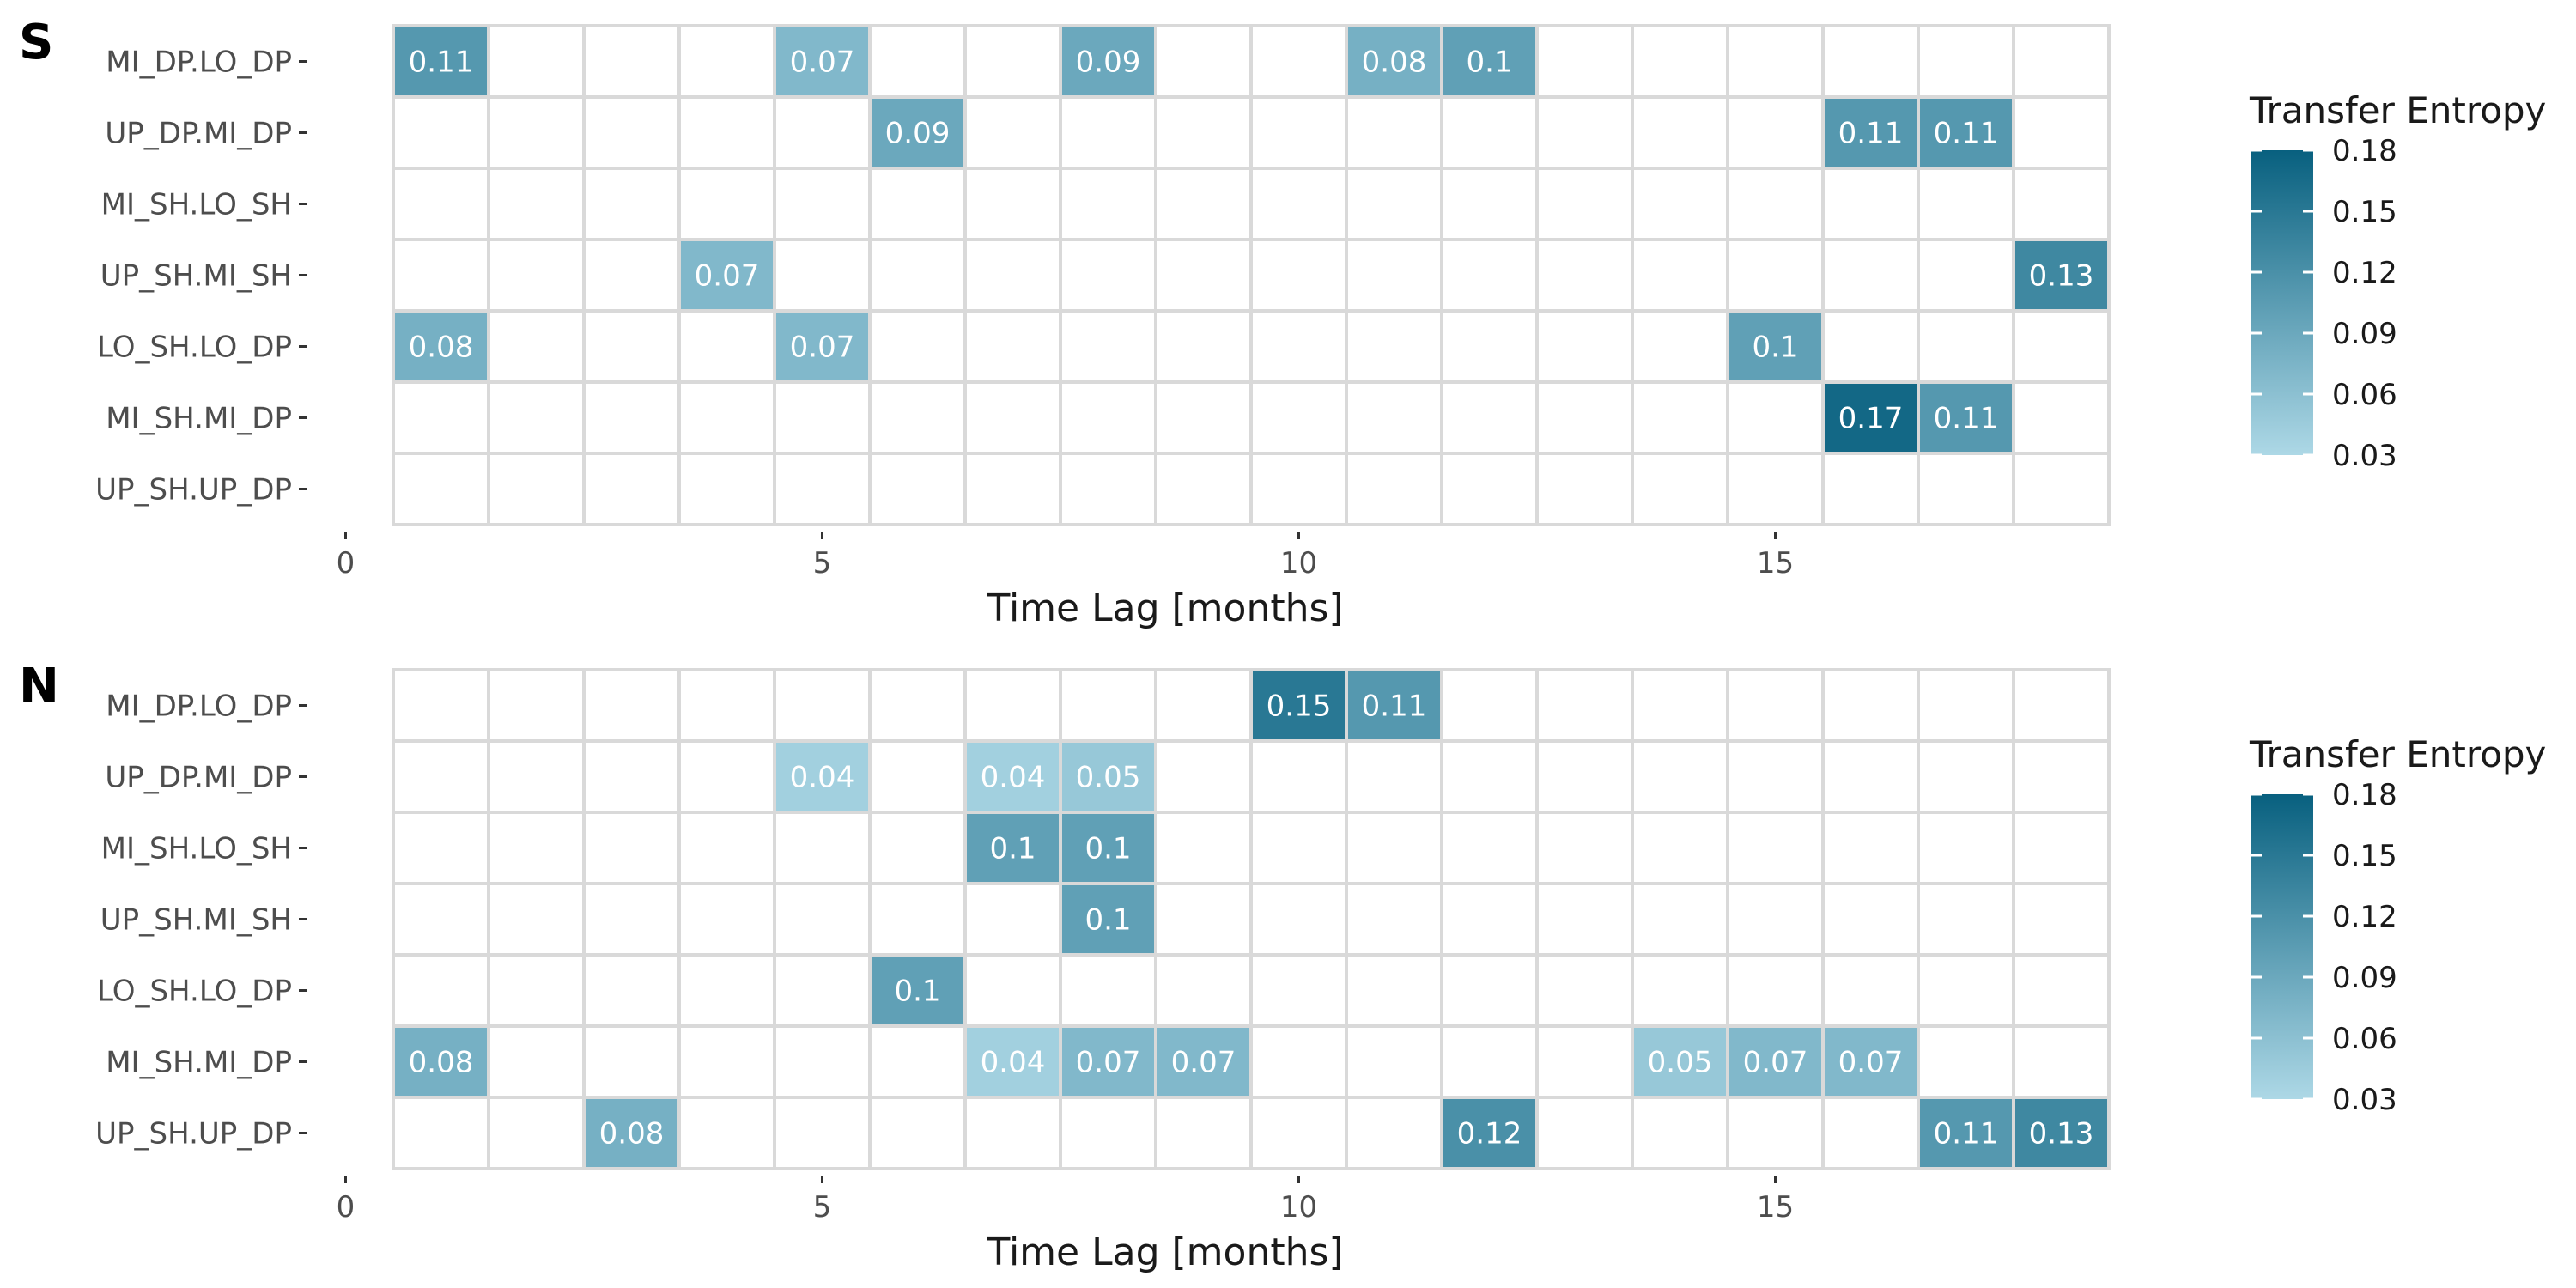 Image resolution: width=2576 pixels, height=1288 pixels. Describe the element at coordinates (198, 134) in the screenshot. I see `row-label: UP_DP.MI_DP` at that location.